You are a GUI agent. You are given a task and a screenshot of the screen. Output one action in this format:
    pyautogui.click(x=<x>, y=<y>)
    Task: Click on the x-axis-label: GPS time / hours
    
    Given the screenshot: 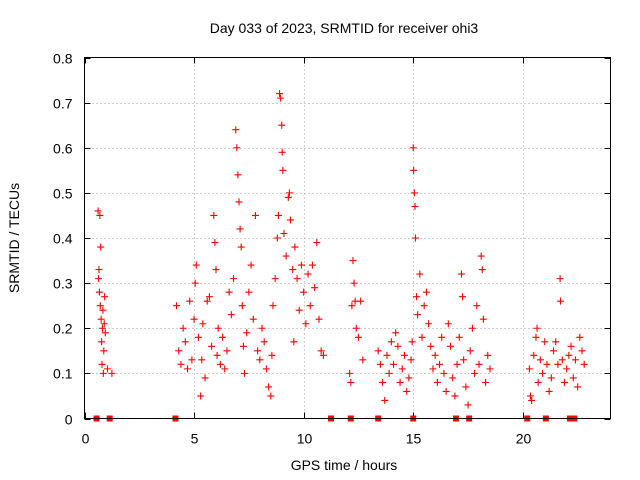 What is the action you would take?
    pyautogui.click(x=344, y=465)
    